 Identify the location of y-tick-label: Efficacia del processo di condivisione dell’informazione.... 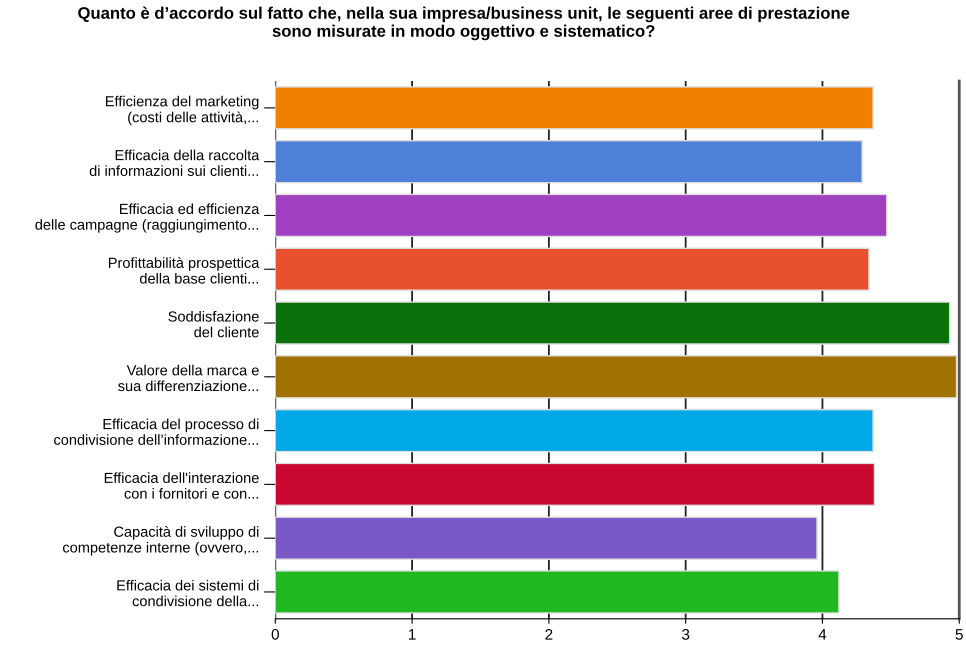
(156, 431).